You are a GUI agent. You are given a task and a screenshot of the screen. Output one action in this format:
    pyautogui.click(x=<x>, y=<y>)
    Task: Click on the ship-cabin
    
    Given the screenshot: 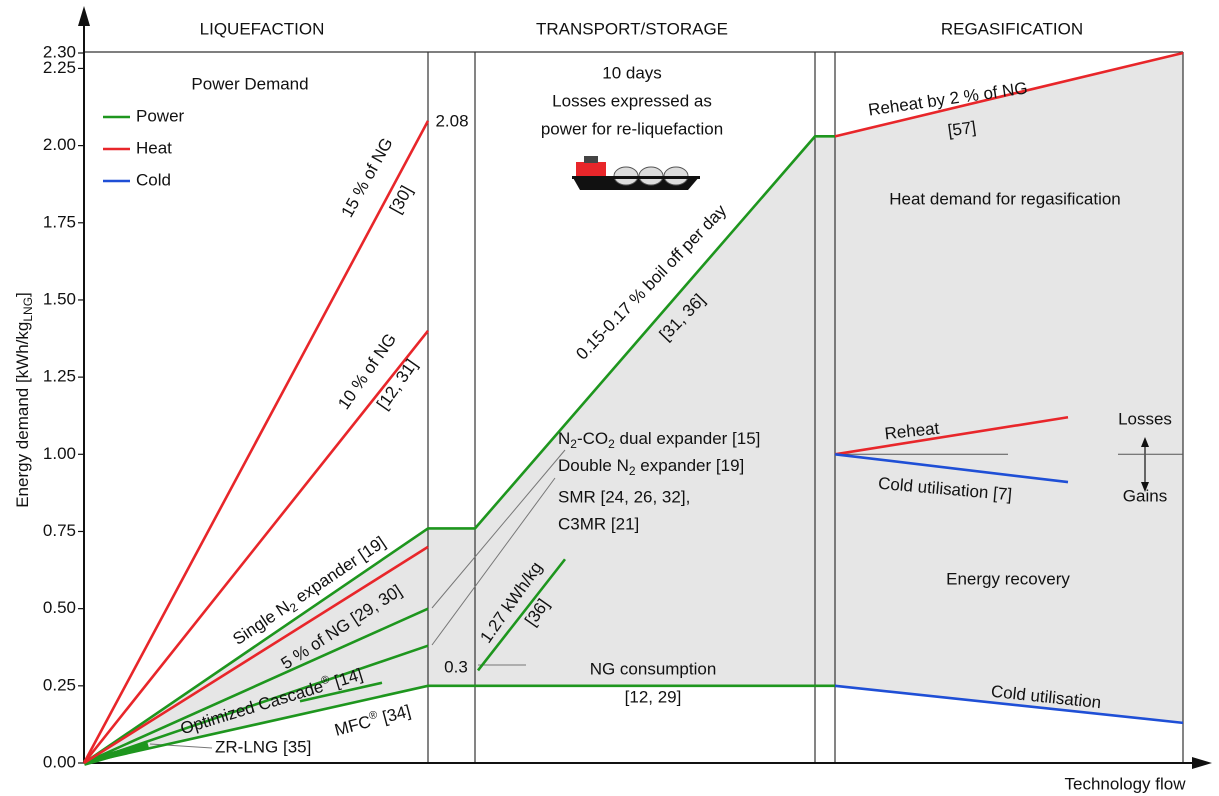 What is the action you would take?
    pyautogui.click(x=591, y=159)
    